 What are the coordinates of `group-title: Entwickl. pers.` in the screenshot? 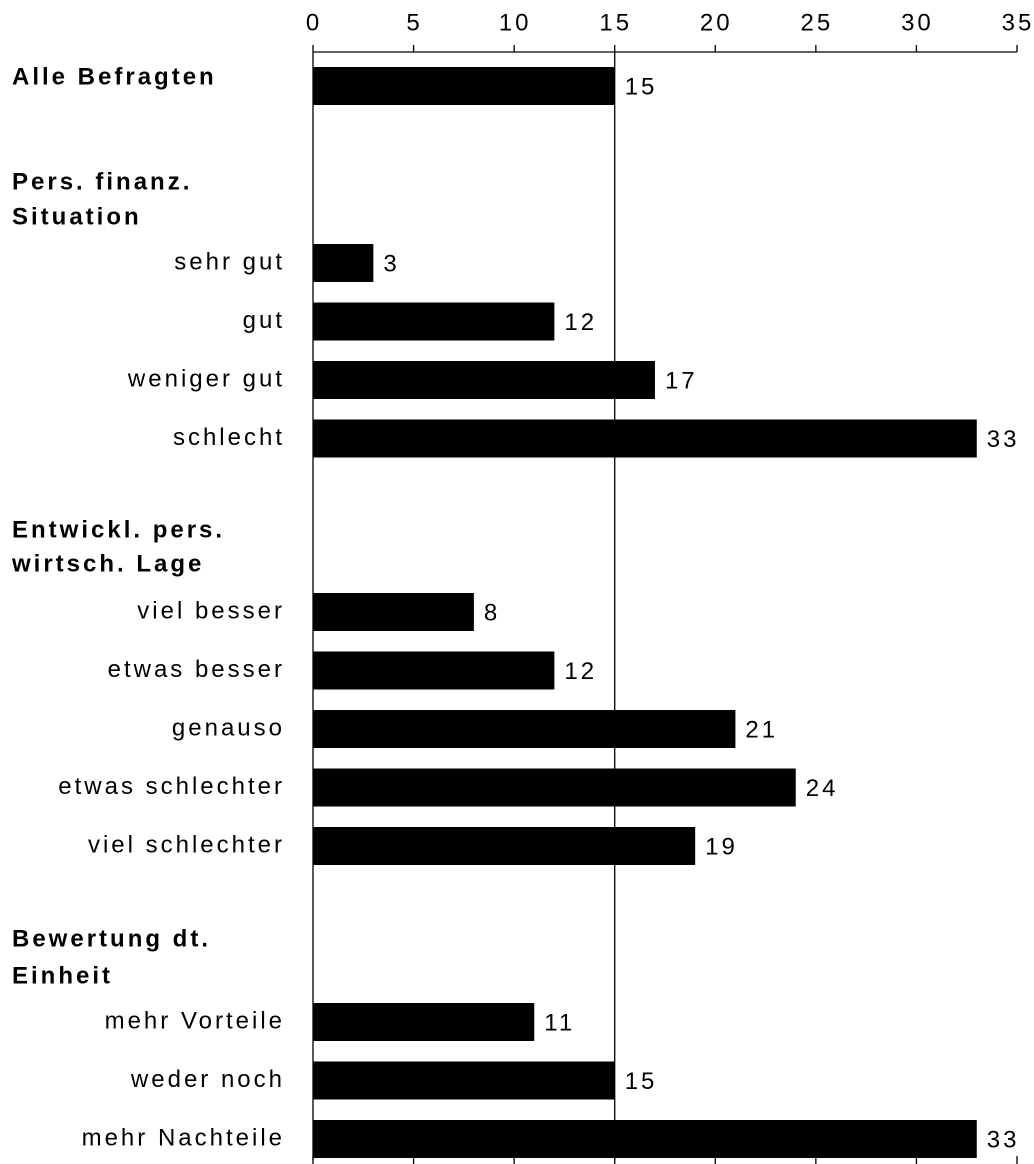 It's located at (118, 529).